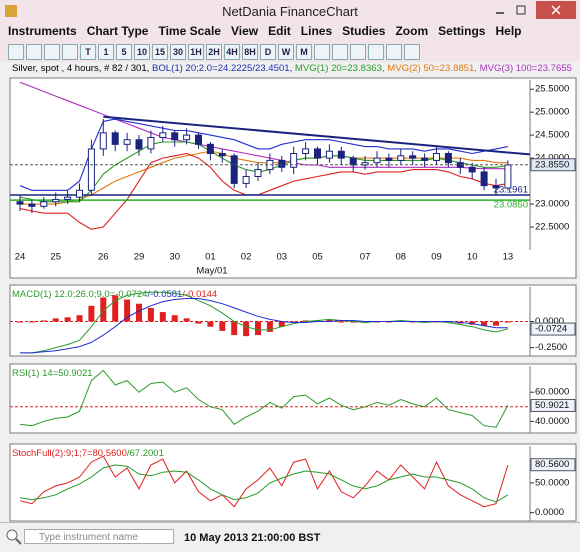 This screenshot has width=580, height=552. Describe the element at coordinates (521, 10) in the screenshot. I see `maximize-button` at that location.